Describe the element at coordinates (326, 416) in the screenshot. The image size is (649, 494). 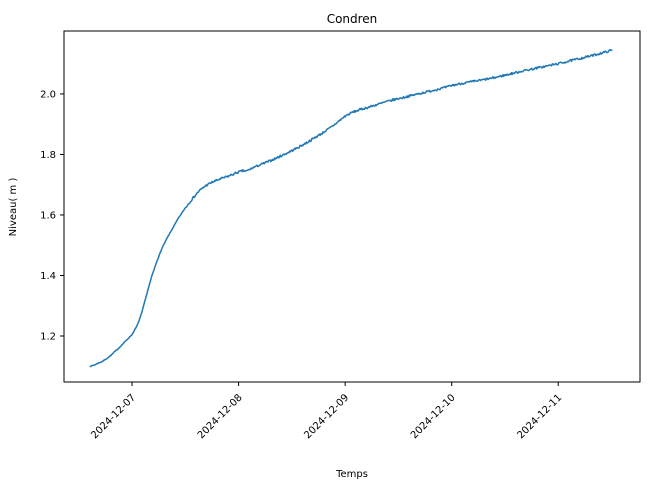
I see `x-tick-label: 2024-12-09` at that location.